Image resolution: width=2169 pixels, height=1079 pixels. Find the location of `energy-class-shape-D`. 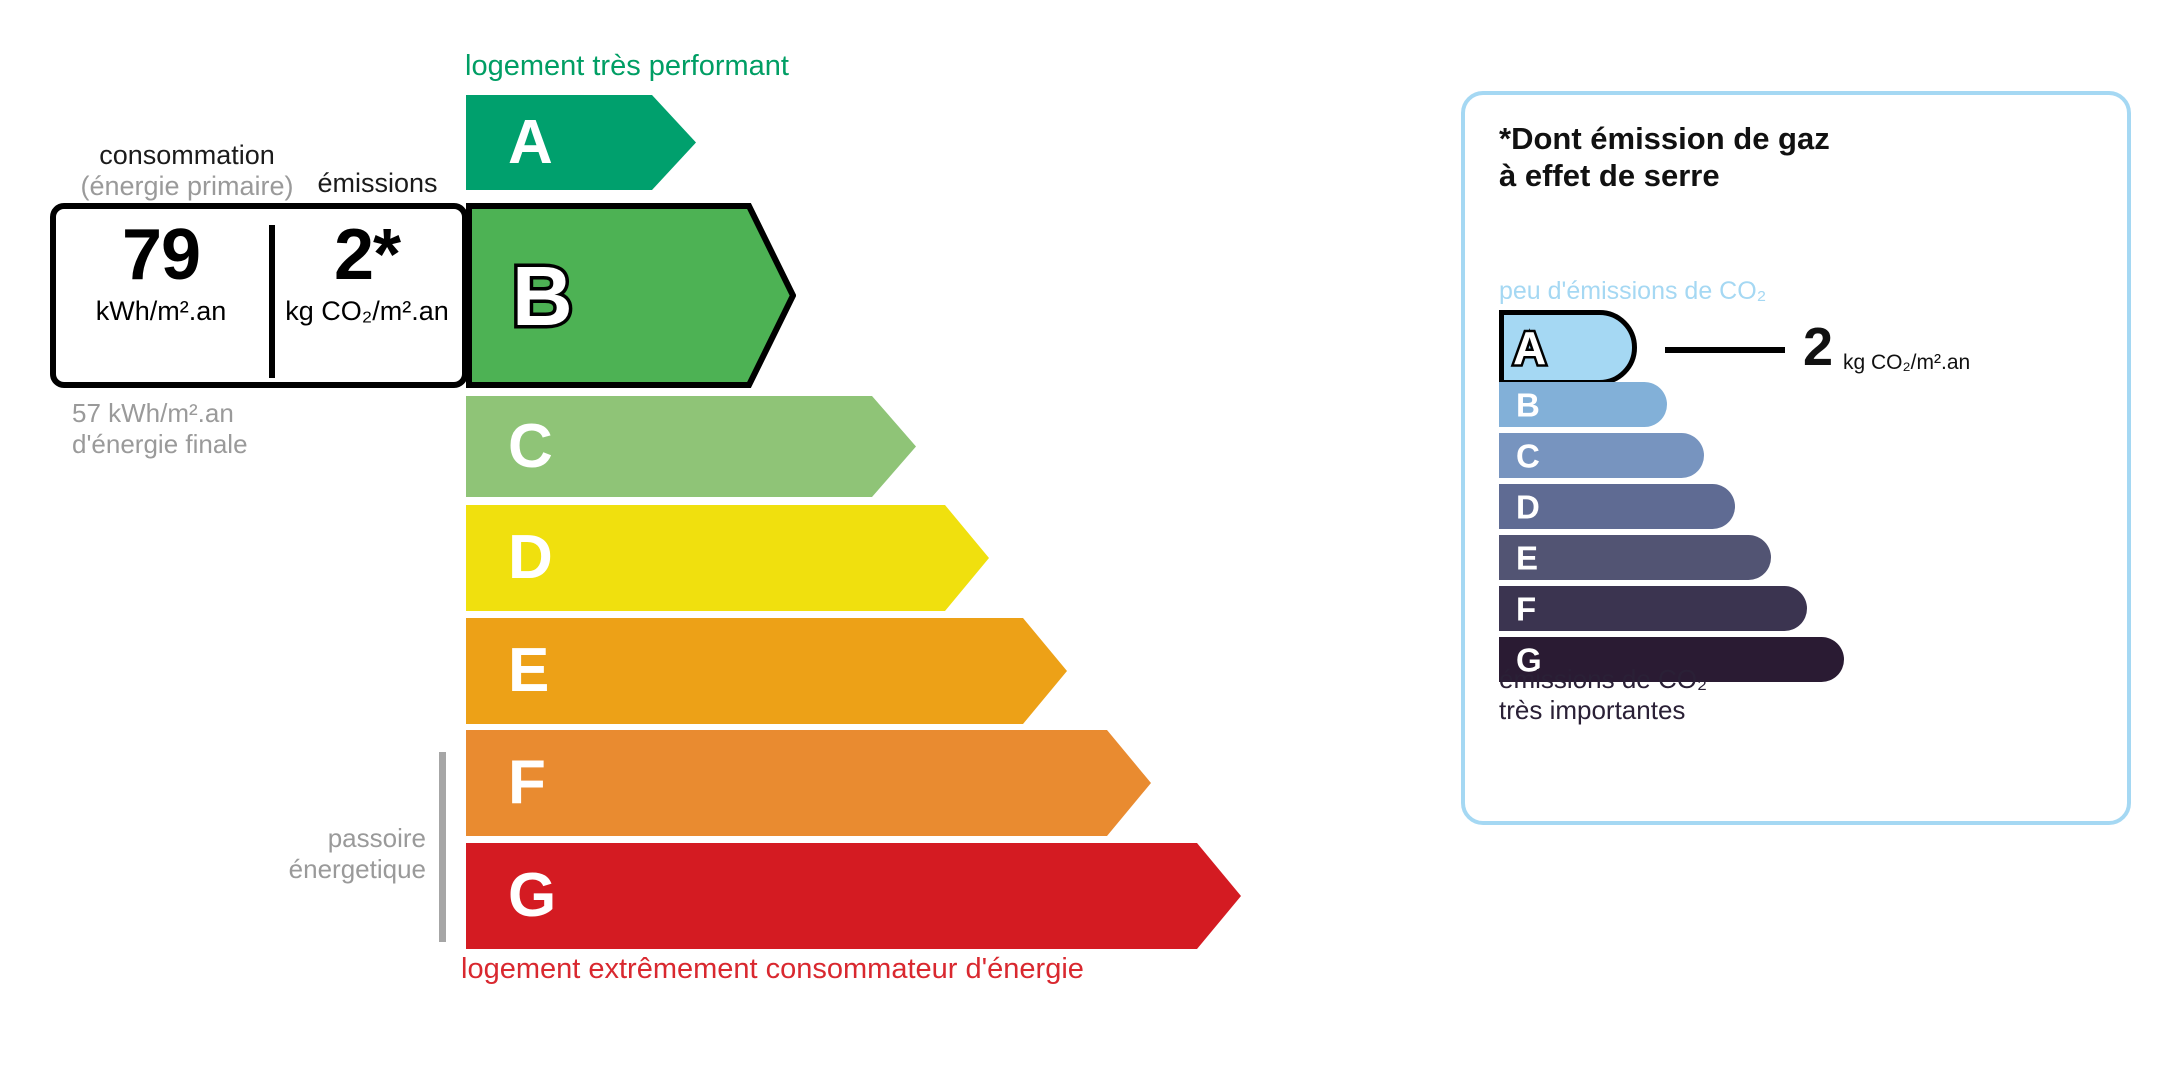

energy-class-shape-D is located at coordinates (727, 558).